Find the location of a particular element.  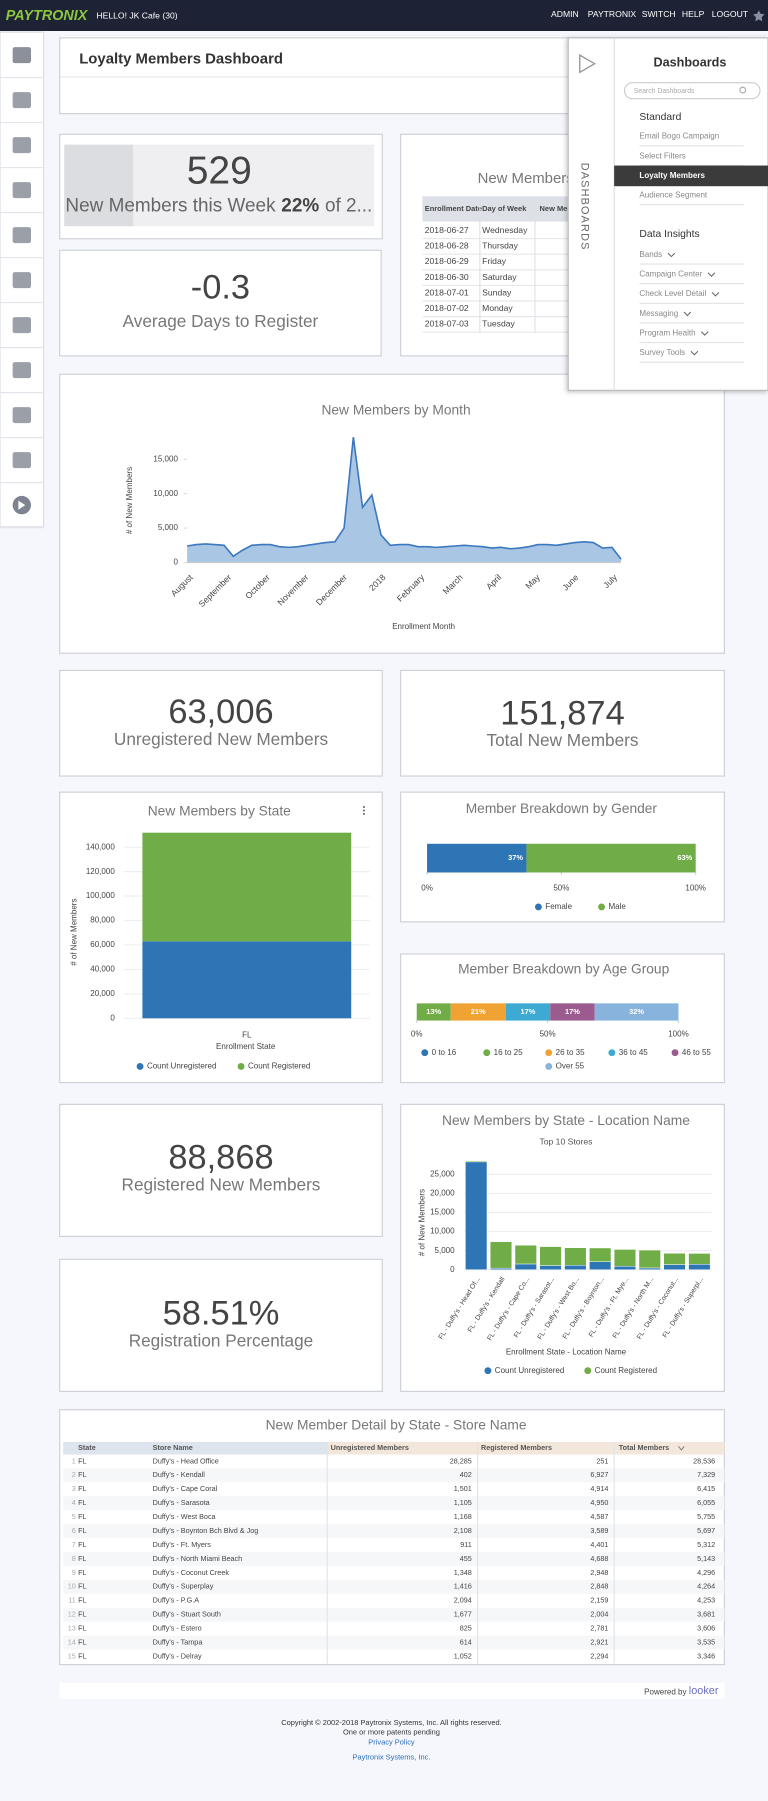

y-tick-label: 10,000 is located at coordinates (165, 493).